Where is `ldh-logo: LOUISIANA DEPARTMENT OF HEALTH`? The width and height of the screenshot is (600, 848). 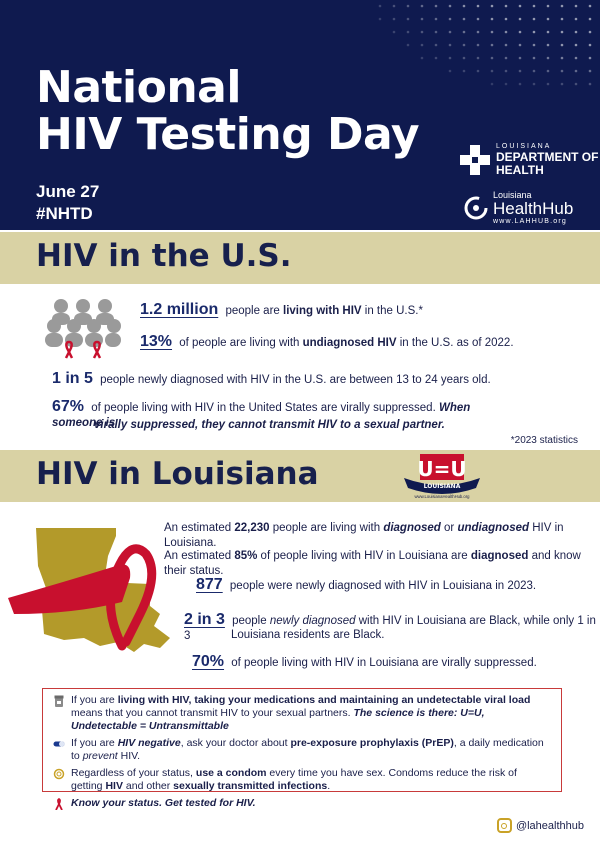
ldh-logo: LOUISIANA DEPARTMENT OF HEALTH is located at coordinates (529, 159).